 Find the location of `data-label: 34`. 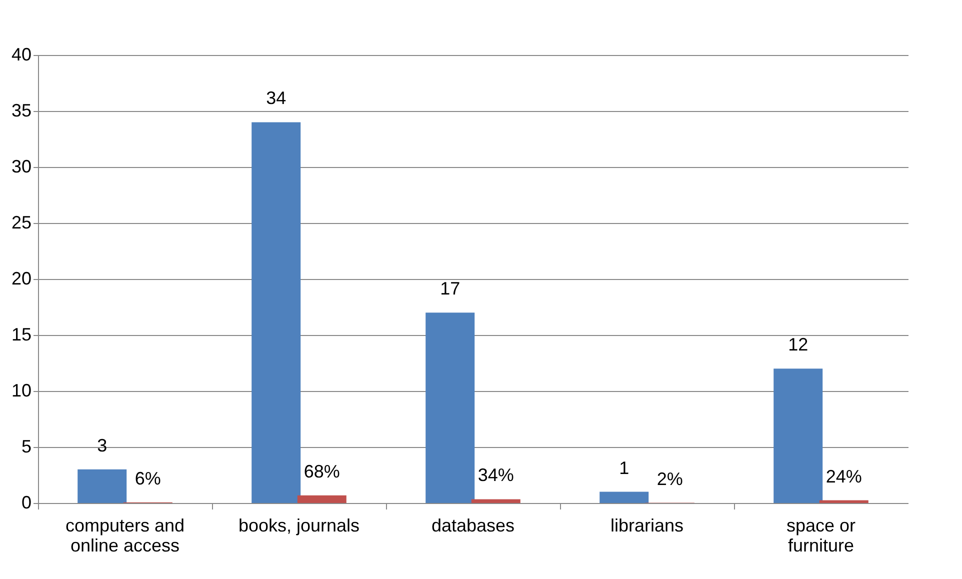

data-label: 34 is located at coordinates (276, 98).